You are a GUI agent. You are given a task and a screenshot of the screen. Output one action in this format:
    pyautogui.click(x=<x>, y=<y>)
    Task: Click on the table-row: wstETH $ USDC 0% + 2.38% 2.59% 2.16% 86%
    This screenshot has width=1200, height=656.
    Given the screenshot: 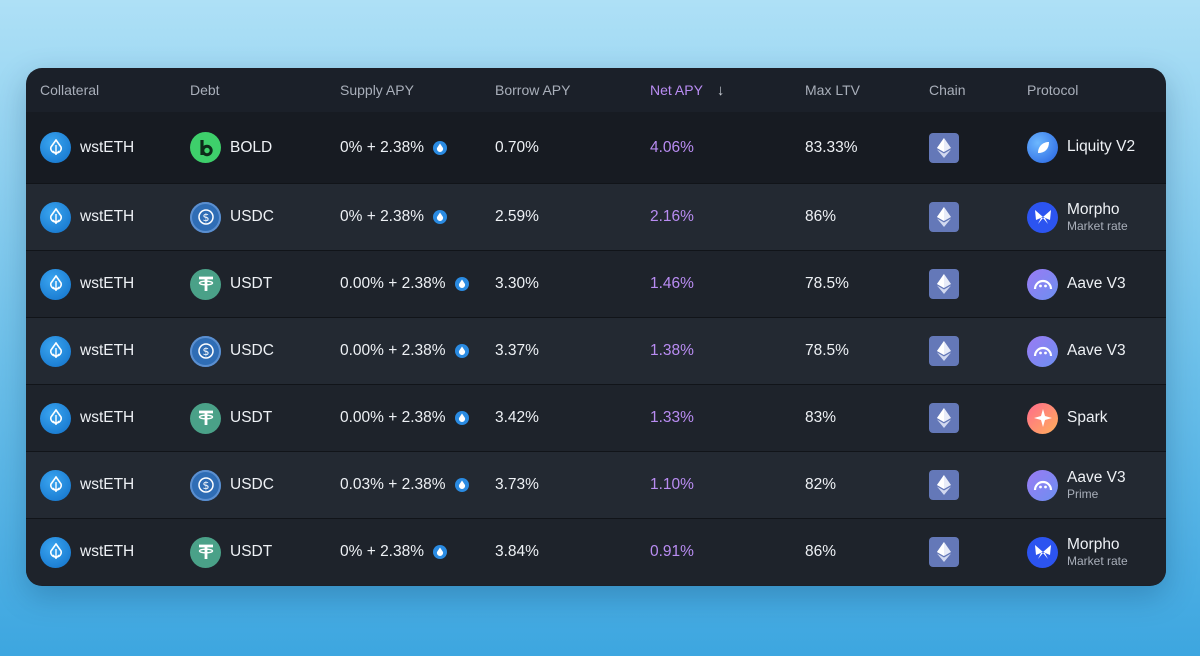 What is the action you would take?
    pyautogui.click(x=596, y=216)
    